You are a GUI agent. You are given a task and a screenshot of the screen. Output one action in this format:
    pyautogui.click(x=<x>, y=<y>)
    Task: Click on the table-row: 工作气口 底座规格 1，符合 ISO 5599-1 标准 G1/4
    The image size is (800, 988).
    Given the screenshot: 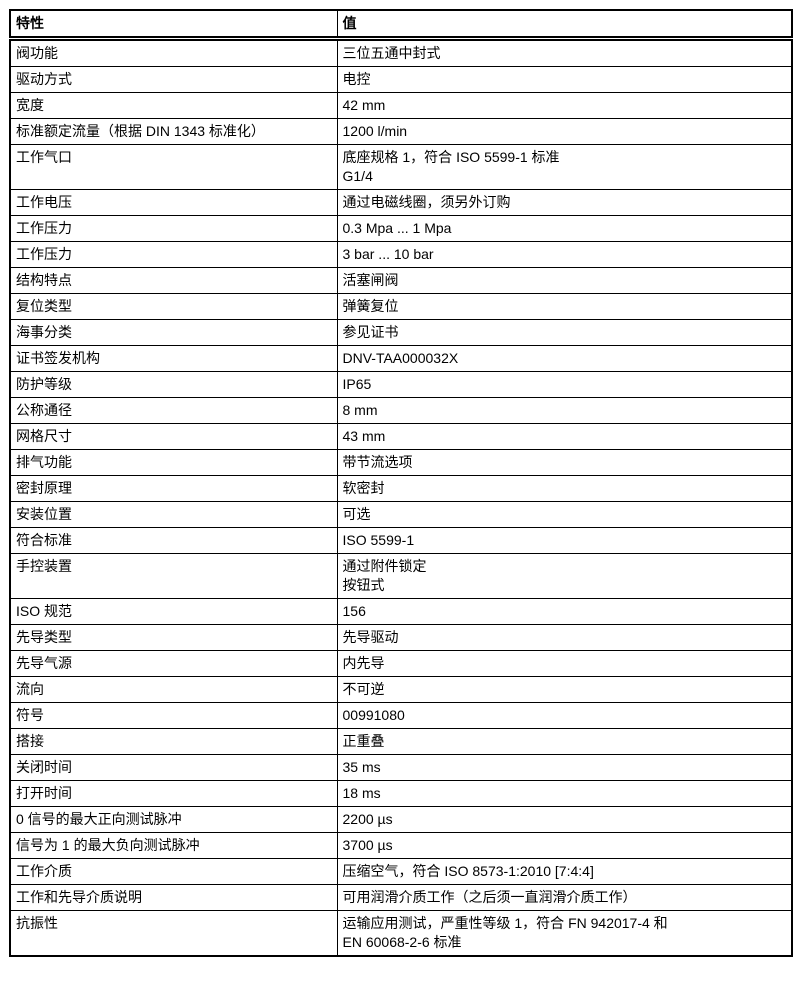 What is the action you would take?
    pyautogui.click(x=401, y=167)
    